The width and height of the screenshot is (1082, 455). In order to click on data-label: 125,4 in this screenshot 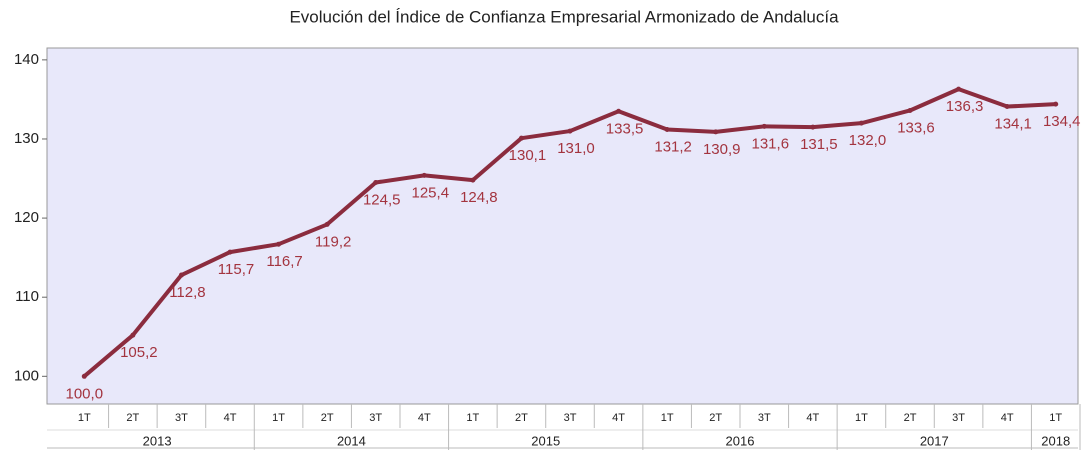, I will do `click(431, 192)`.